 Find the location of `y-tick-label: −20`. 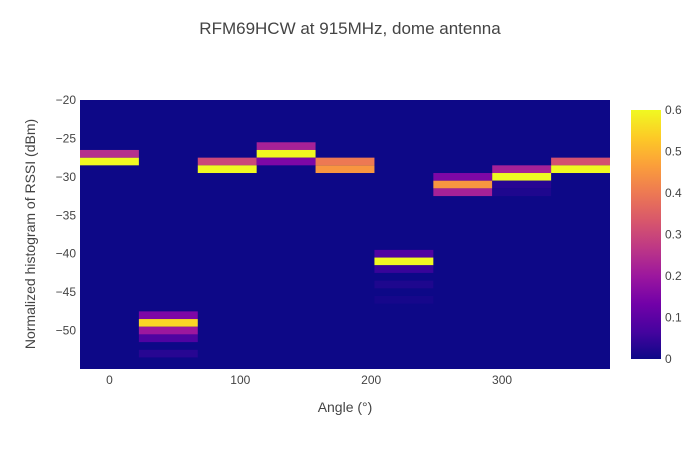

y-tick-label: −20 is located at coordinates (66, 100).